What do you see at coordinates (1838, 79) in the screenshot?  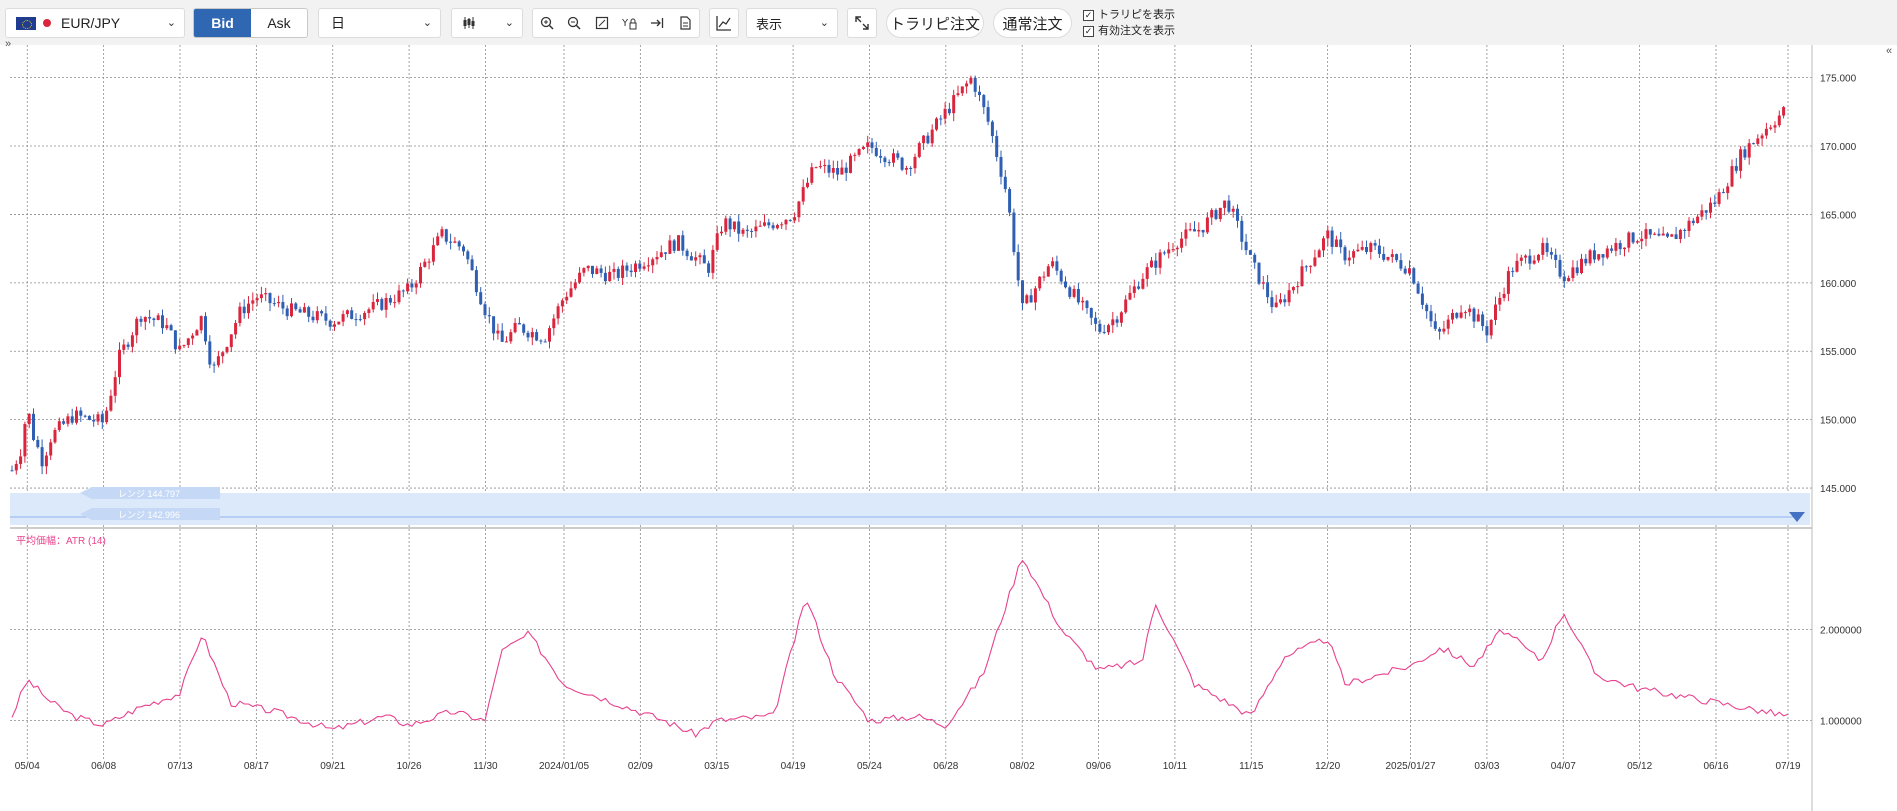 I see `price-tick-label: 175.000` at bounding box center [1838, 79].